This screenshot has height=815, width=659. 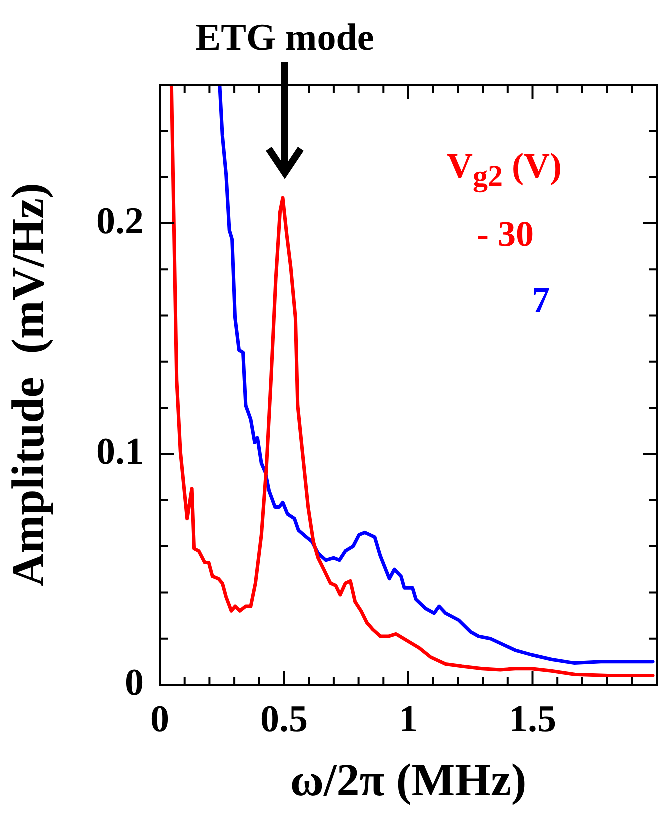 What do you see at coordinates (120, 221) in the screenshot?
I see `y-tick-label: 0.2` at bounding box center [120, 221].